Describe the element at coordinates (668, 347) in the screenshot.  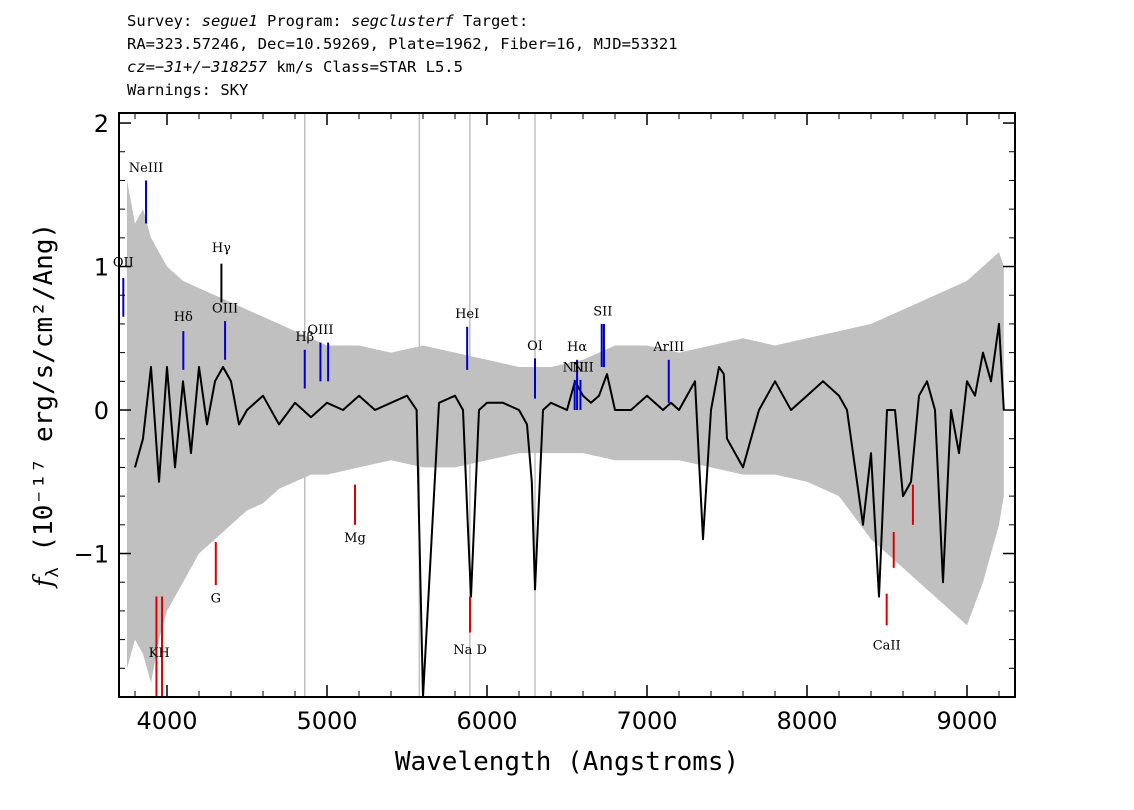
I see `line-label: ArIII` at that location.